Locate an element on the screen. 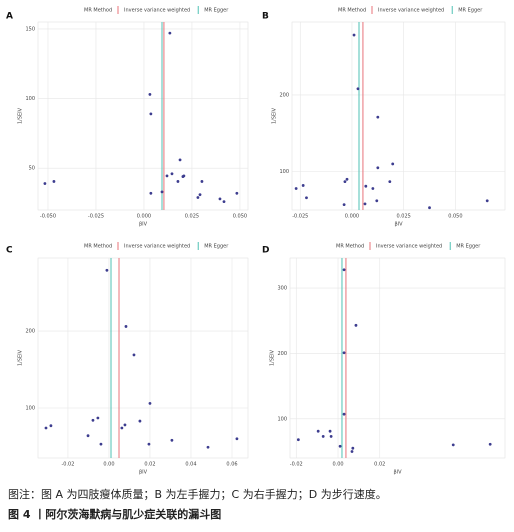  y-tick-label: 300 is located at coordinates (282, 289).